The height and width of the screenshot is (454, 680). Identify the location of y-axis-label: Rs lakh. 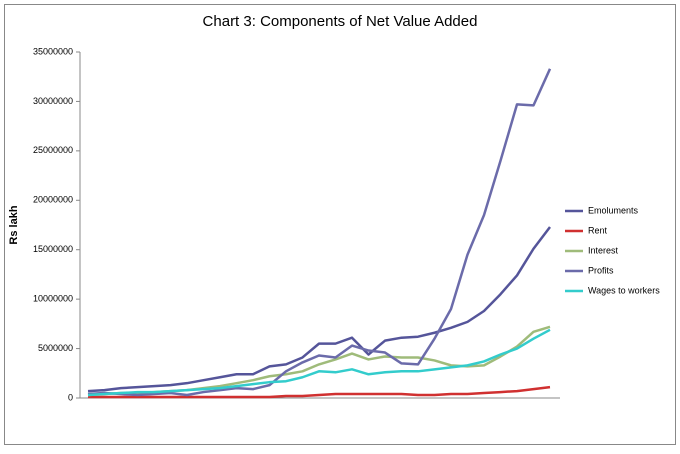
(14, 224).